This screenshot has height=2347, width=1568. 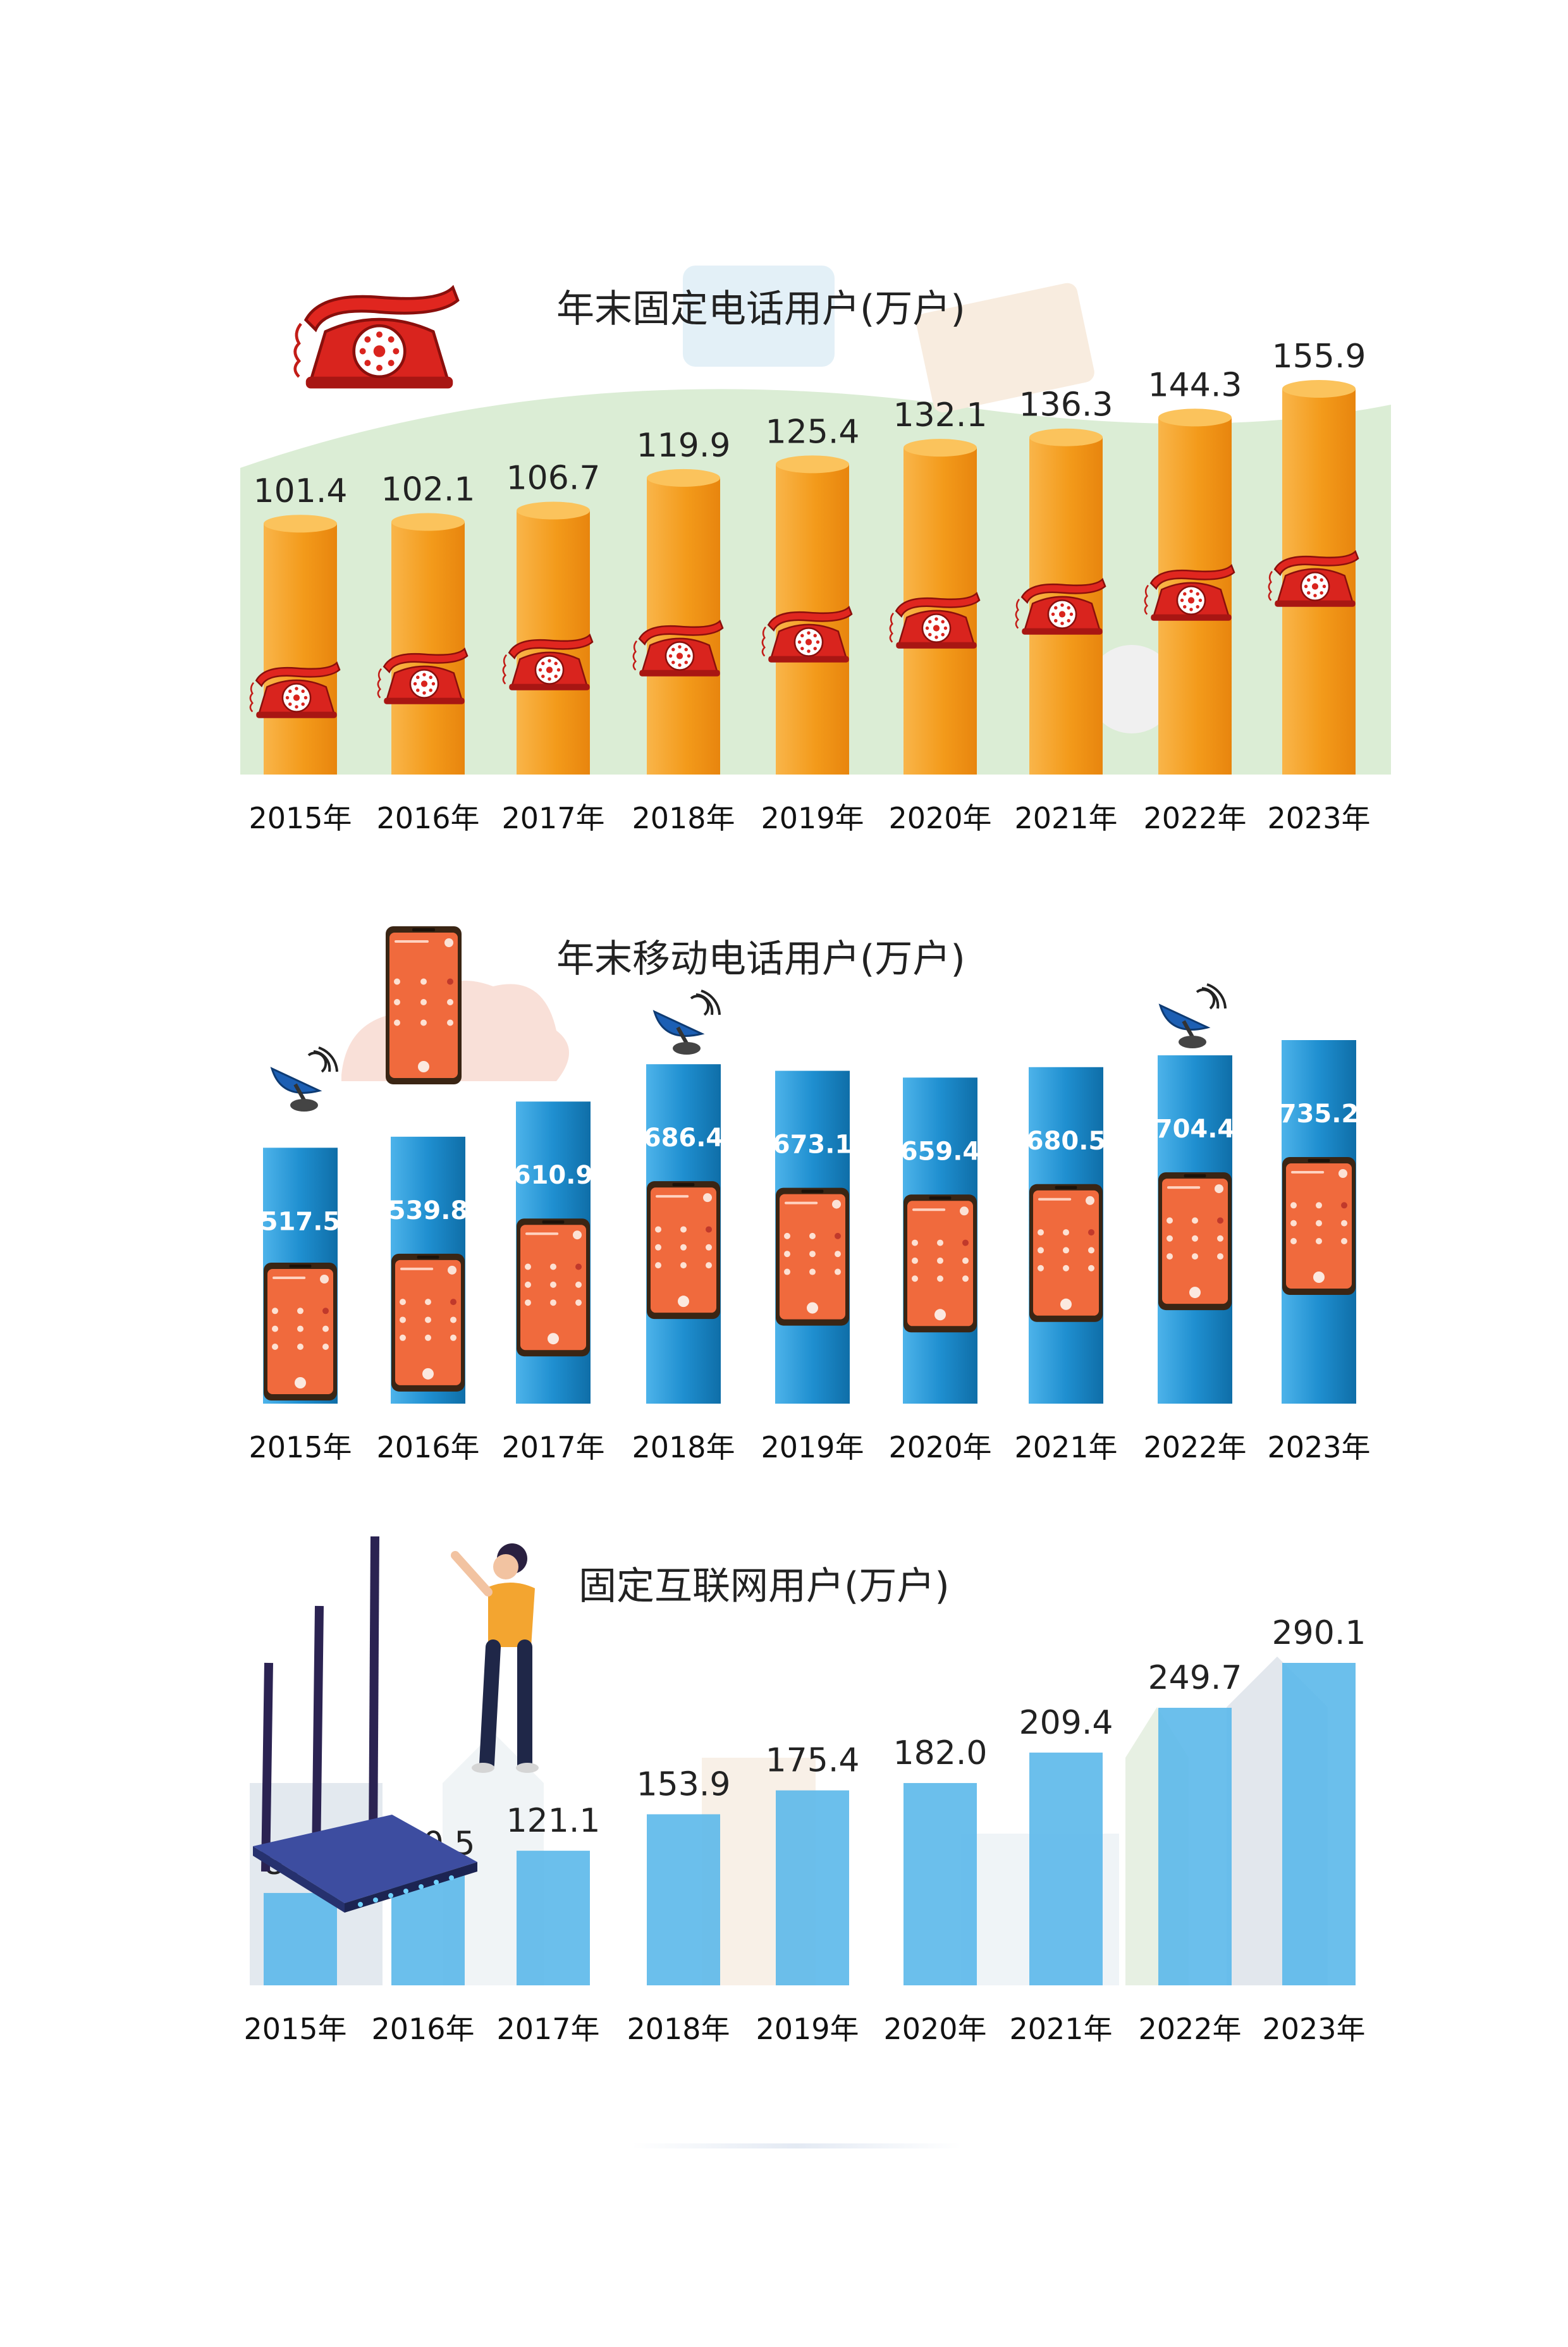 What do you see at coordinates (428, 490) in the screenshot?
I see `data-label: 102.1` at bounding box center [428, 490].